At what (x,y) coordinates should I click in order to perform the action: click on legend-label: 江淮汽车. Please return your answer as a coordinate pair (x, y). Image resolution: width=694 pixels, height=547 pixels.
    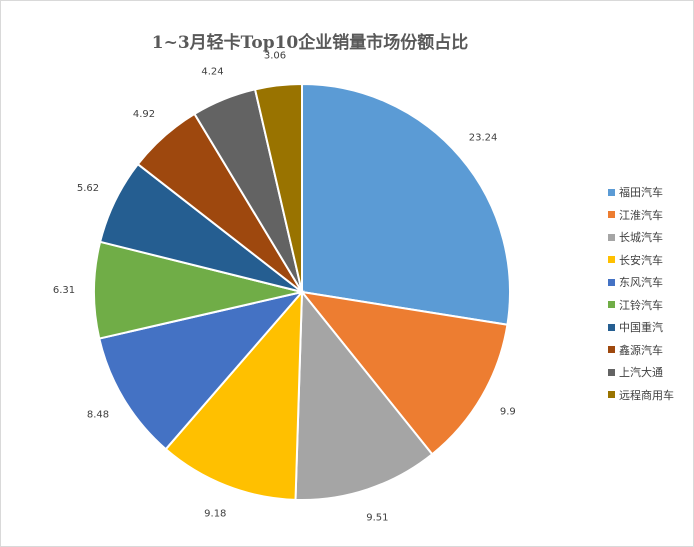
    Looking at the image, I should click on (641, 215).